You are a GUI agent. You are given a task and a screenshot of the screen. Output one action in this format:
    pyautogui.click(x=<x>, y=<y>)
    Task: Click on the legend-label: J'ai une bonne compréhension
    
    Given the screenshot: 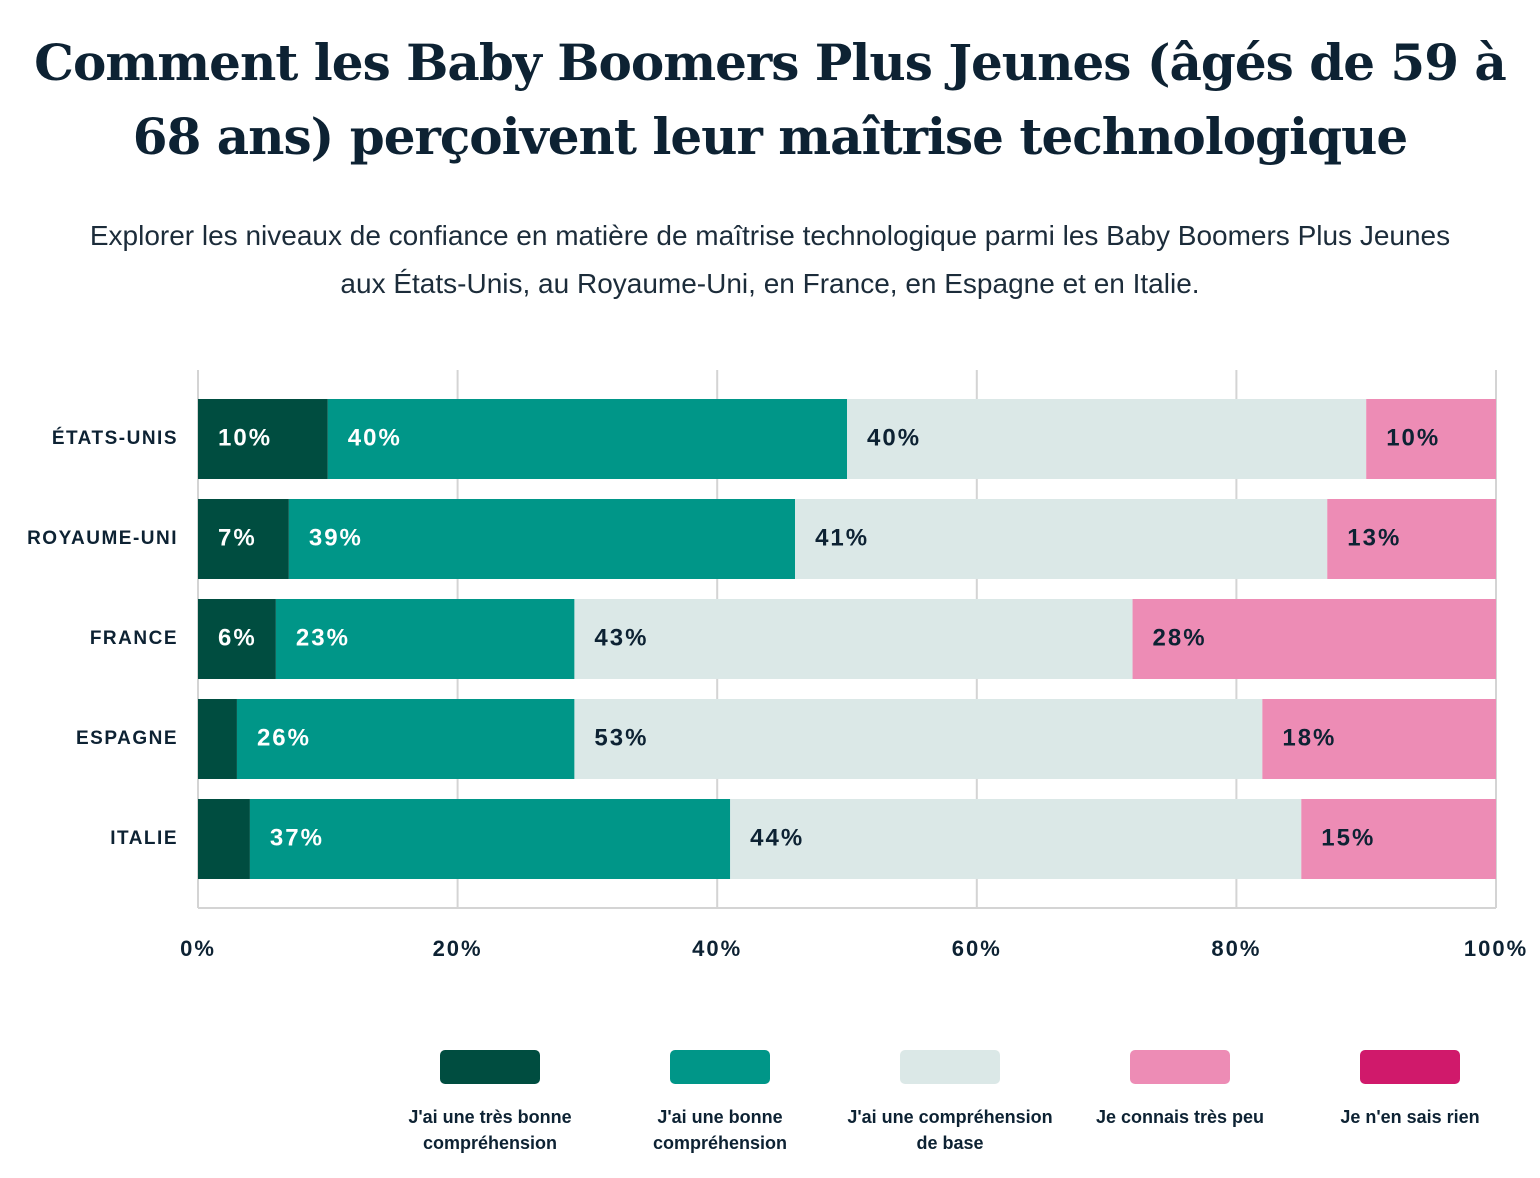 What is the action you would take?
    pyautogui.click(x=720, y=1130)
    